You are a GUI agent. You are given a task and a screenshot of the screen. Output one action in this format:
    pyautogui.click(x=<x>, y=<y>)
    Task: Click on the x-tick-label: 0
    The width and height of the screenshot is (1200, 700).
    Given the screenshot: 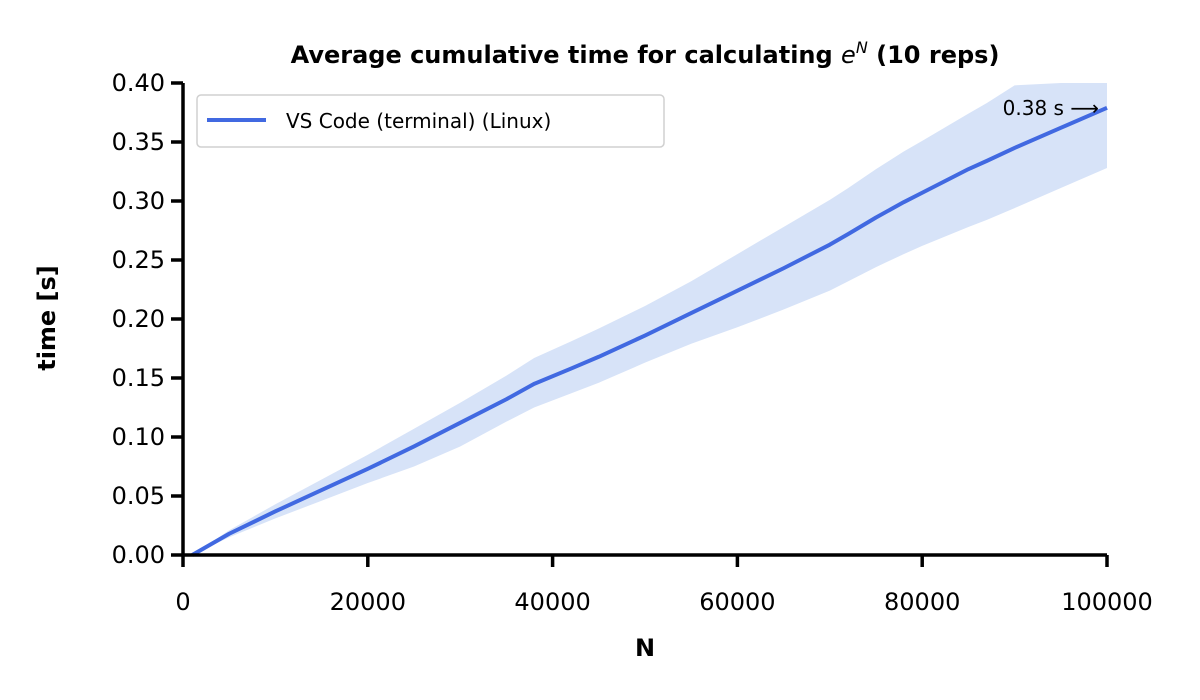 What is the action you would take?
    pyautogui.click(x=182, y=602)
    